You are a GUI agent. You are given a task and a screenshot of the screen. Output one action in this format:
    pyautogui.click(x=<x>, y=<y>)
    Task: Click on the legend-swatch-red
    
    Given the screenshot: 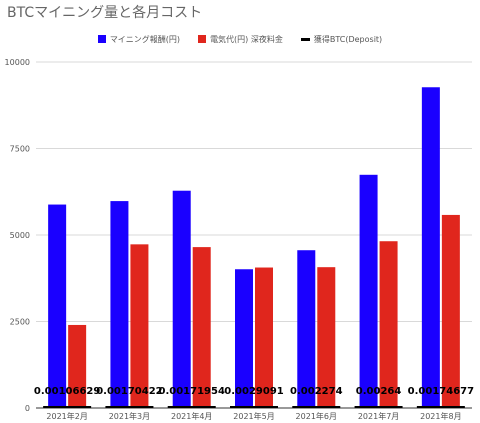 What is the action you would take?
    pyautogui.click(x=202, y=39)
    